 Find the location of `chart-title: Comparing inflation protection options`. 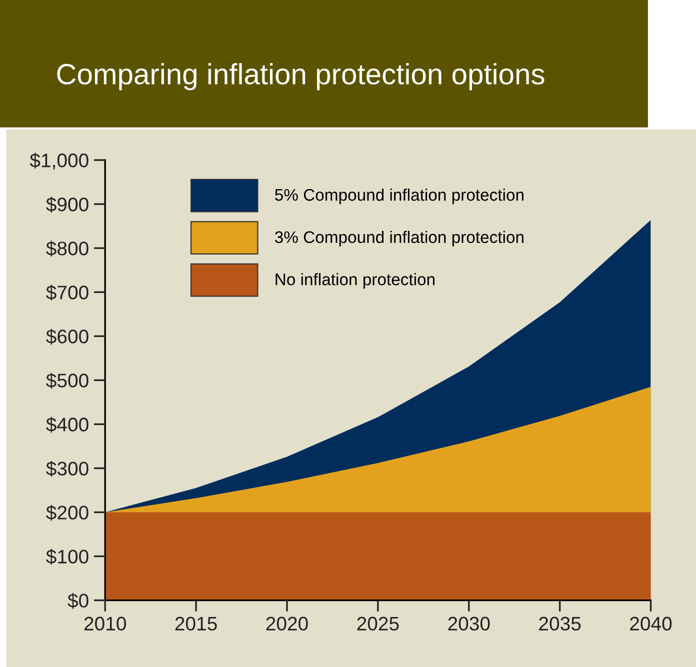

chart-title: Comparing inflation protection options is located at coordinates (300, 76).